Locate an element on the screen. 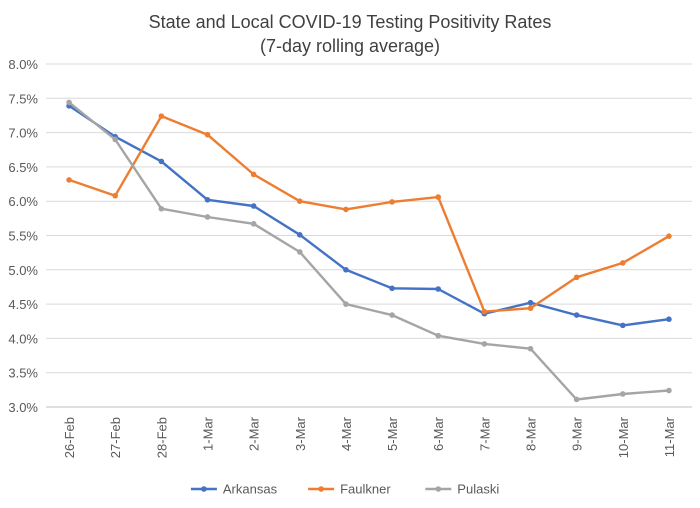  x-tick-label: 11-Mar is located at coordinates (669, 436).